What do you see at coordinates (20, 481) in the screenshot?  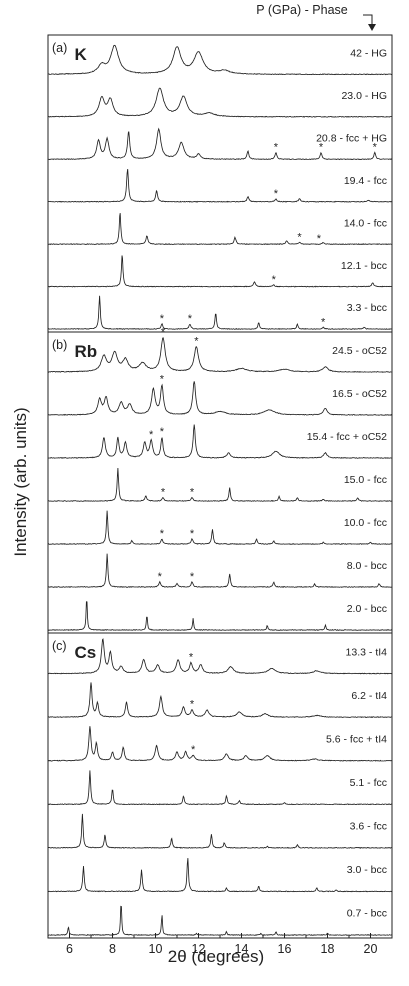 I see `y-axis-label: Intensity (arb. units)` at bounding box center [20, 481].